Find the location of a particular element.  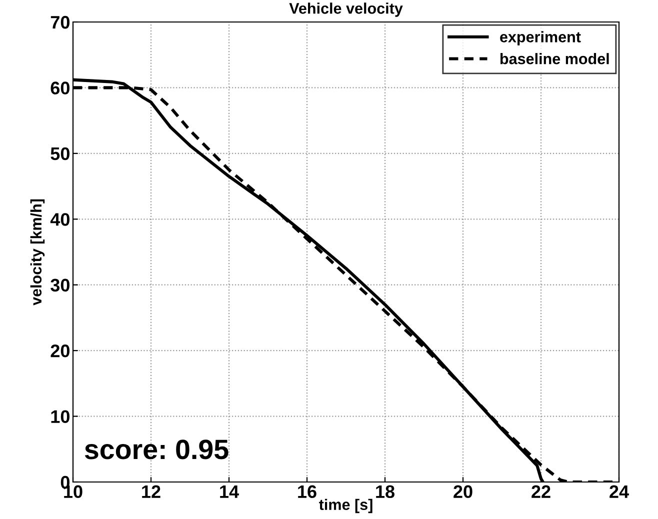

legend-label: experiment is located at coordinates (540, 38).